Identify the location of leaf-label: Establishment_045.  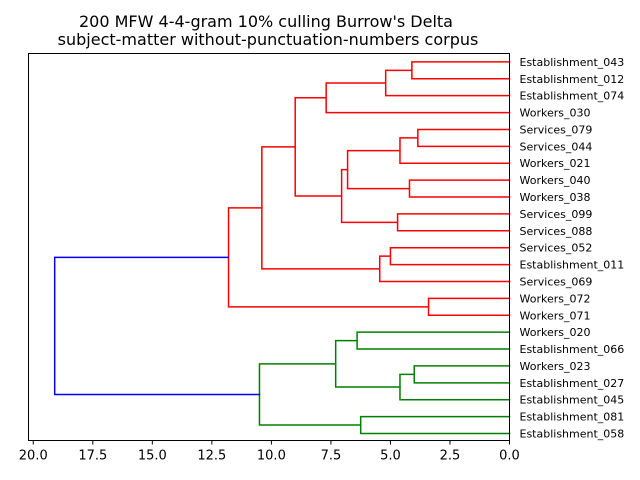
(572, 400).